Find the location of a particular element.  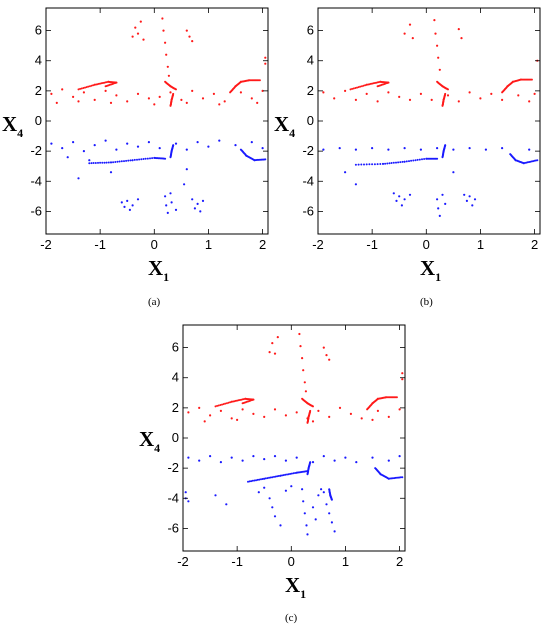

y-axis-label: X4 is located at coordinates (149, 441).